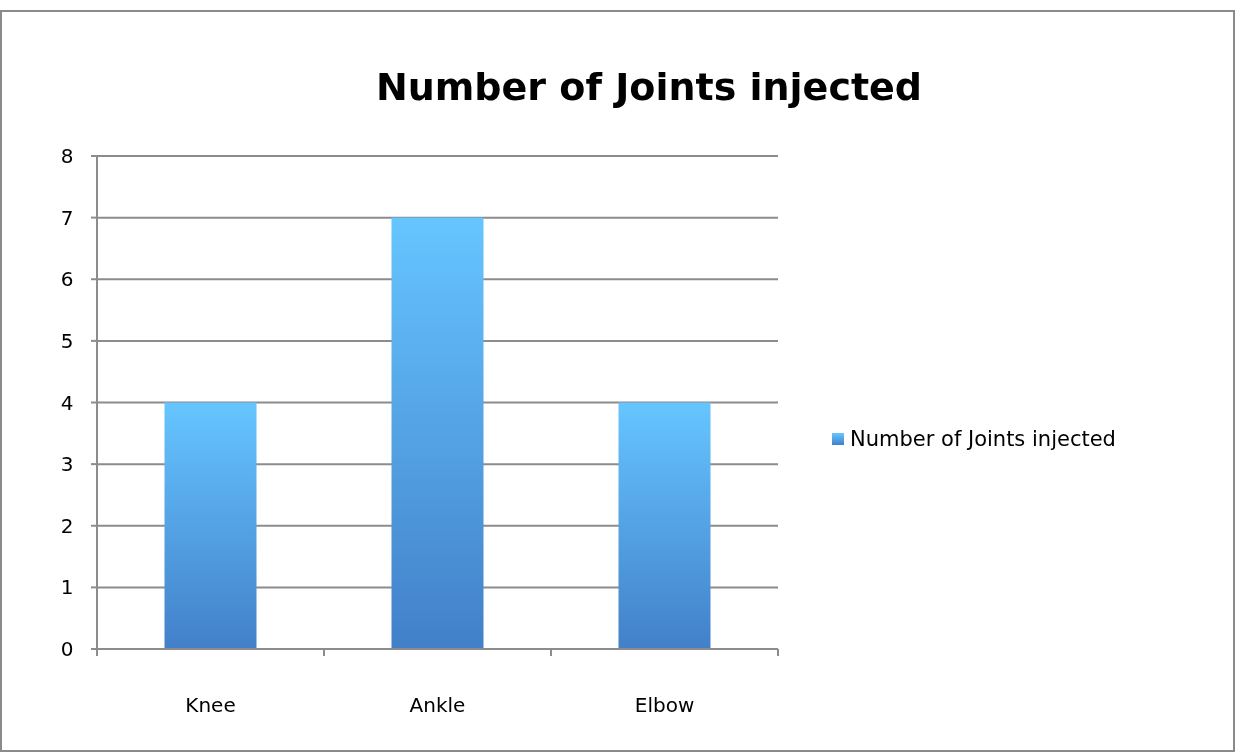 Image resolution: width=1235 pixels, height=752 pixels. Describe the element at coordinates (67, 217) in the screenshot. I see `y-tick-label: 7` at that location.